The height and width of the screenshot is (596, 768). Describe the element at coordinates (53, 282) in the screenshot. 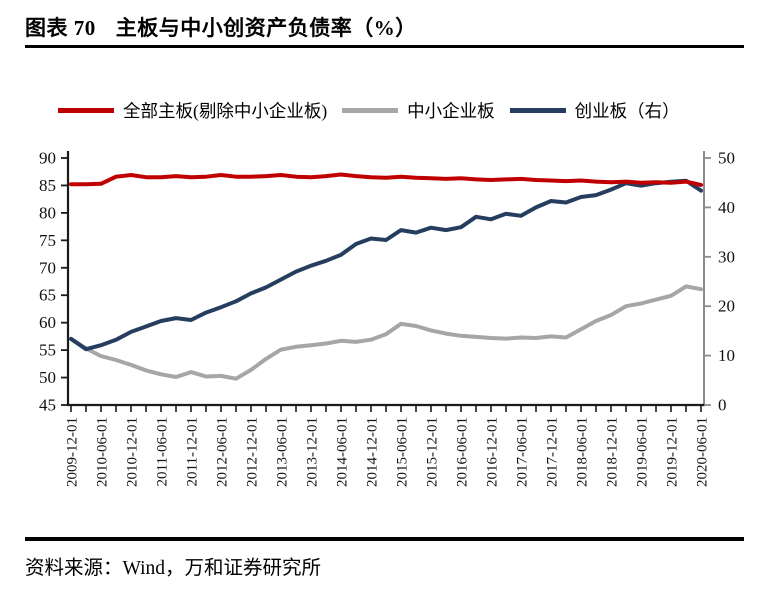

I see `left-axis-ticks: 45 50 55 60 65 70 75 80 85 90` at that location.